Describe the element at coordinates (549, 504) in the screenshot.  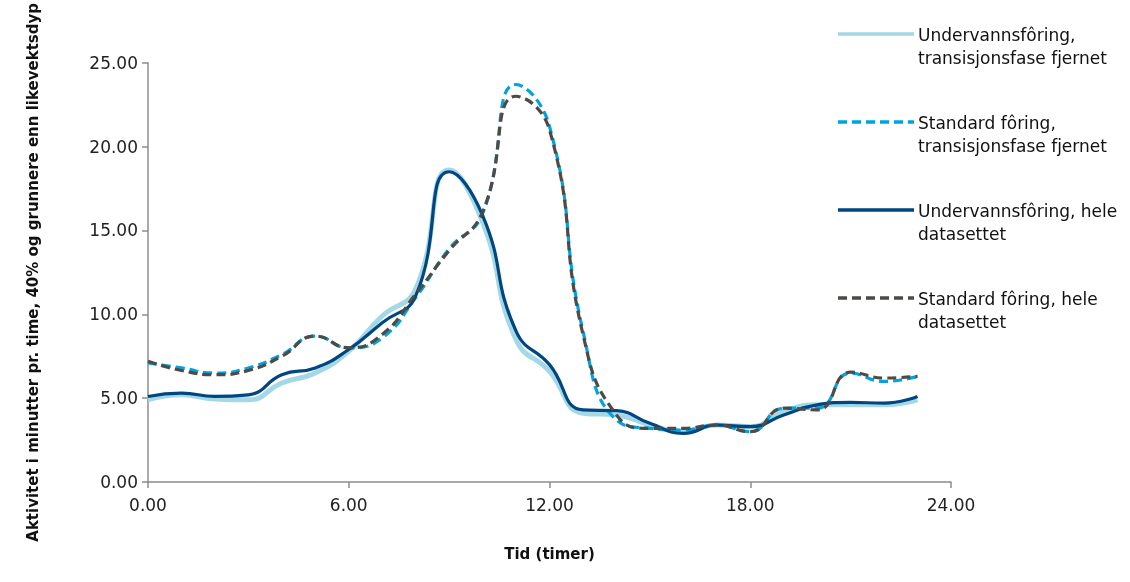
I see `x-tick-label: 12.00` at that location.